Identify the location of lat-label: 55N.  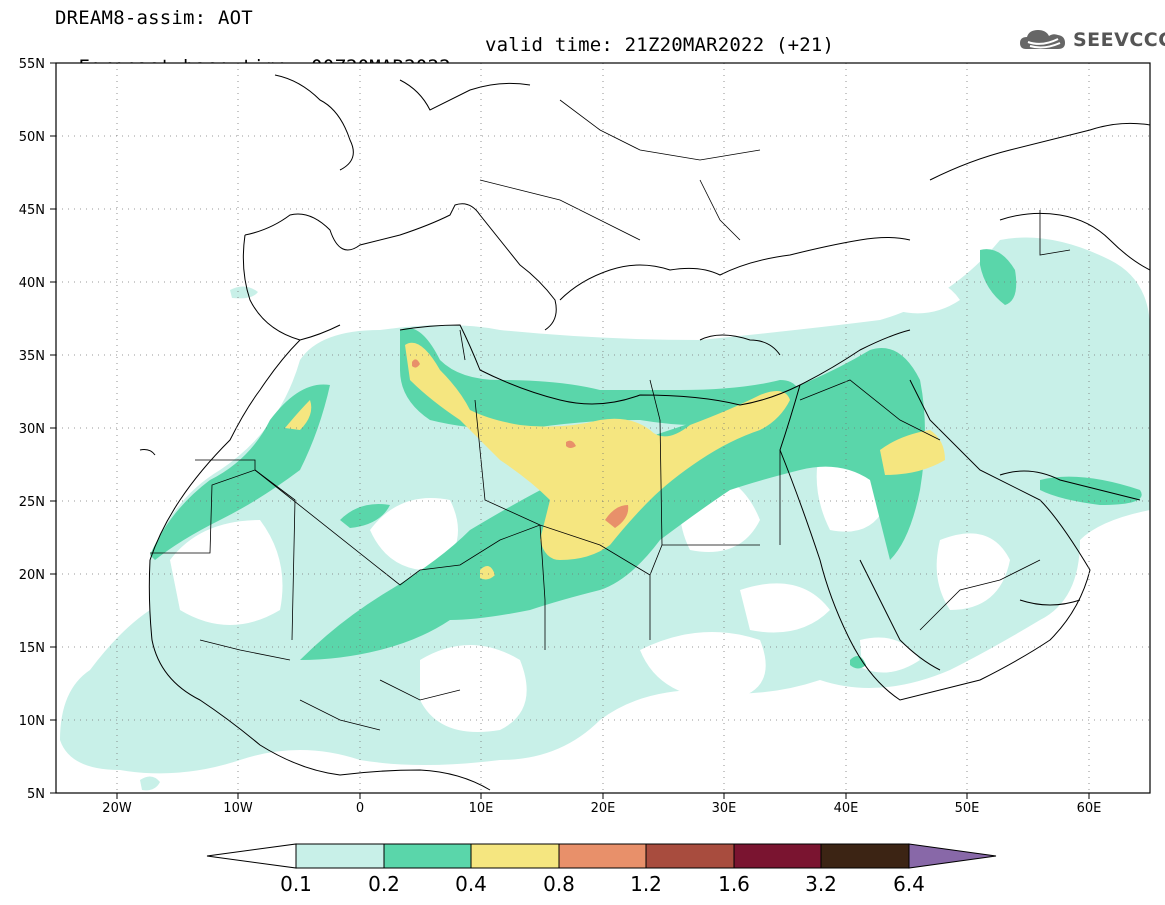
(32, 64).